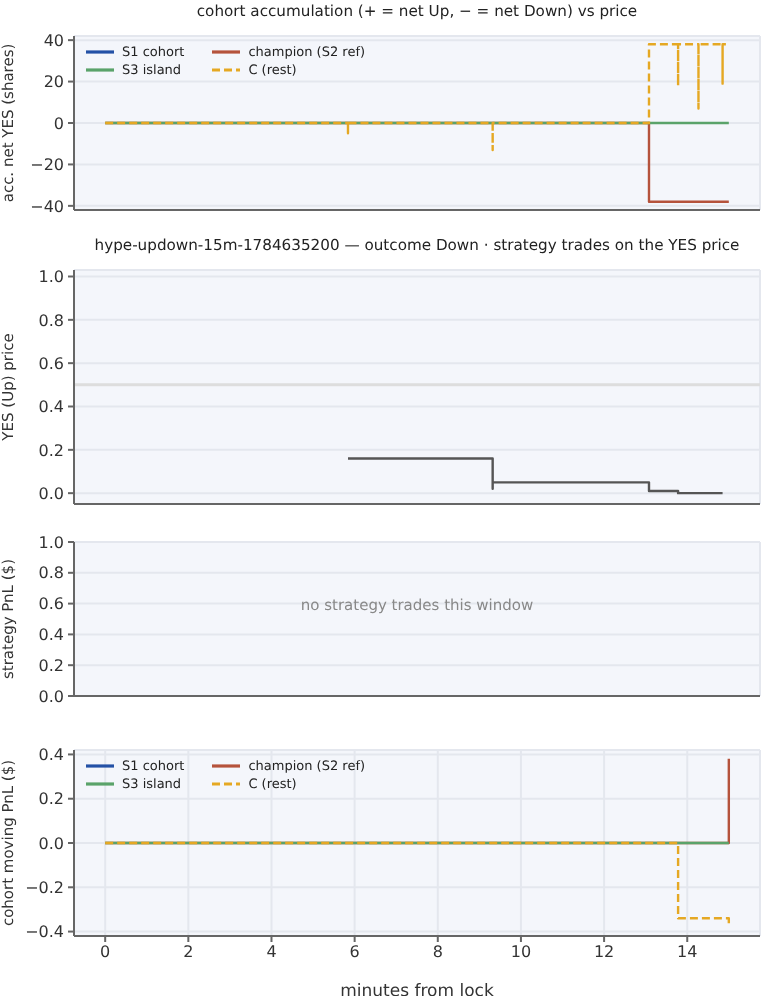 The width and height of the screenshot is (776, 1000). Describe the element at coordinates (188, 952) in the screenshot. I see `x-tick-label: 2` at that location.